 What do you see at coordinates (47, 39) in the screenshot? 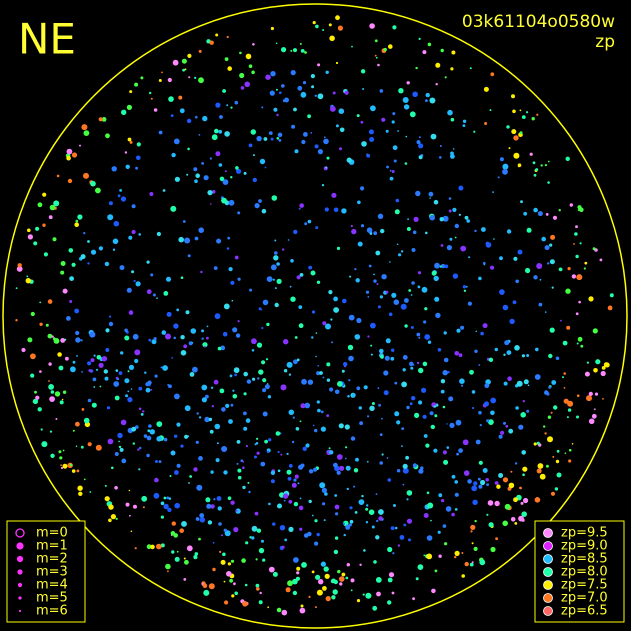
I see `corner-label: NE` at bounding box center [47, 39].